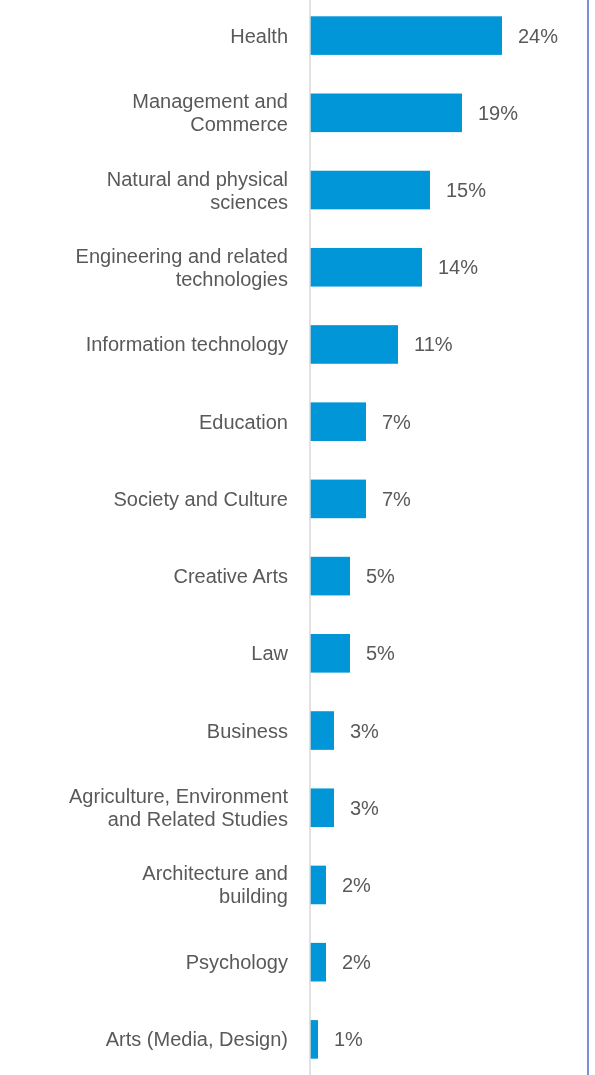  Describe the element at coordinates (197, 190) in the screenshot. I see `y-tick-label: Natural and physical sciences` at that location.